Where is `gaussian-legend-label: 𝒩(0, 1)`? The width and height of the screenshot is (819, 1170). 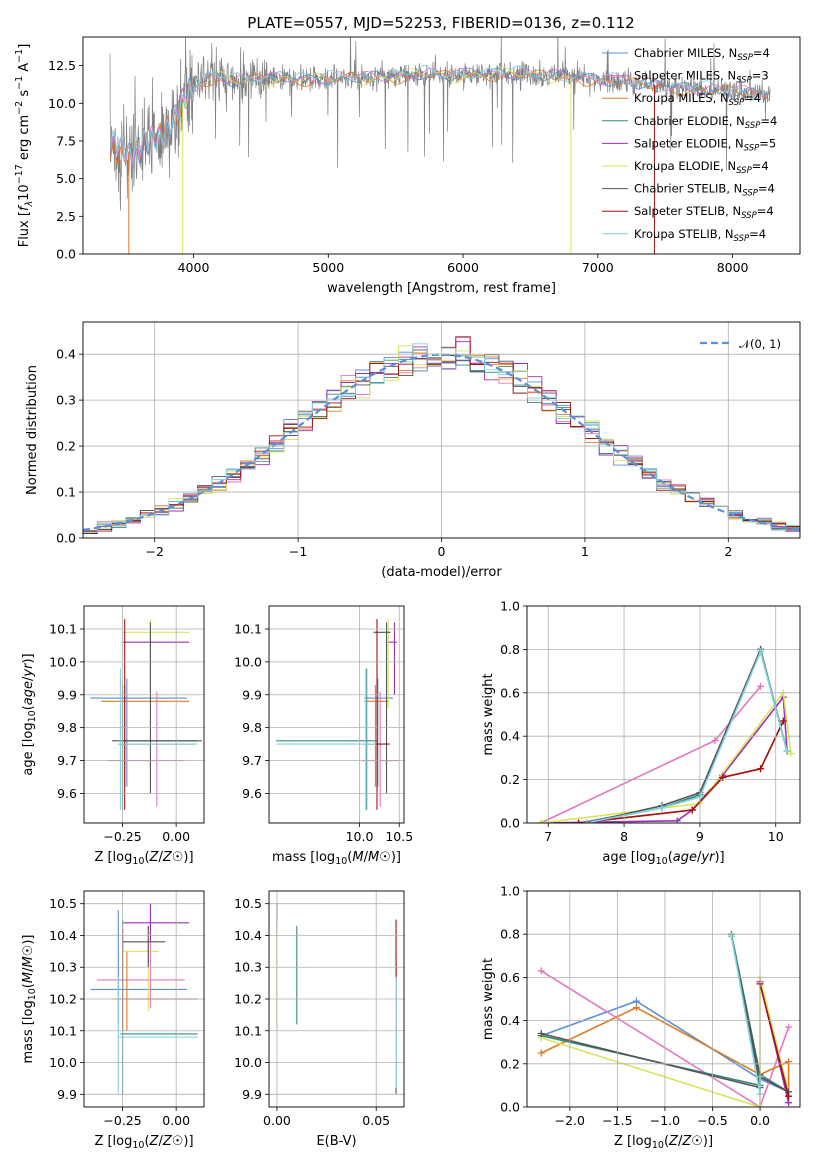 gaussian-legend-label: 𝒩(0, 1) is located at coordinates (760, 344).